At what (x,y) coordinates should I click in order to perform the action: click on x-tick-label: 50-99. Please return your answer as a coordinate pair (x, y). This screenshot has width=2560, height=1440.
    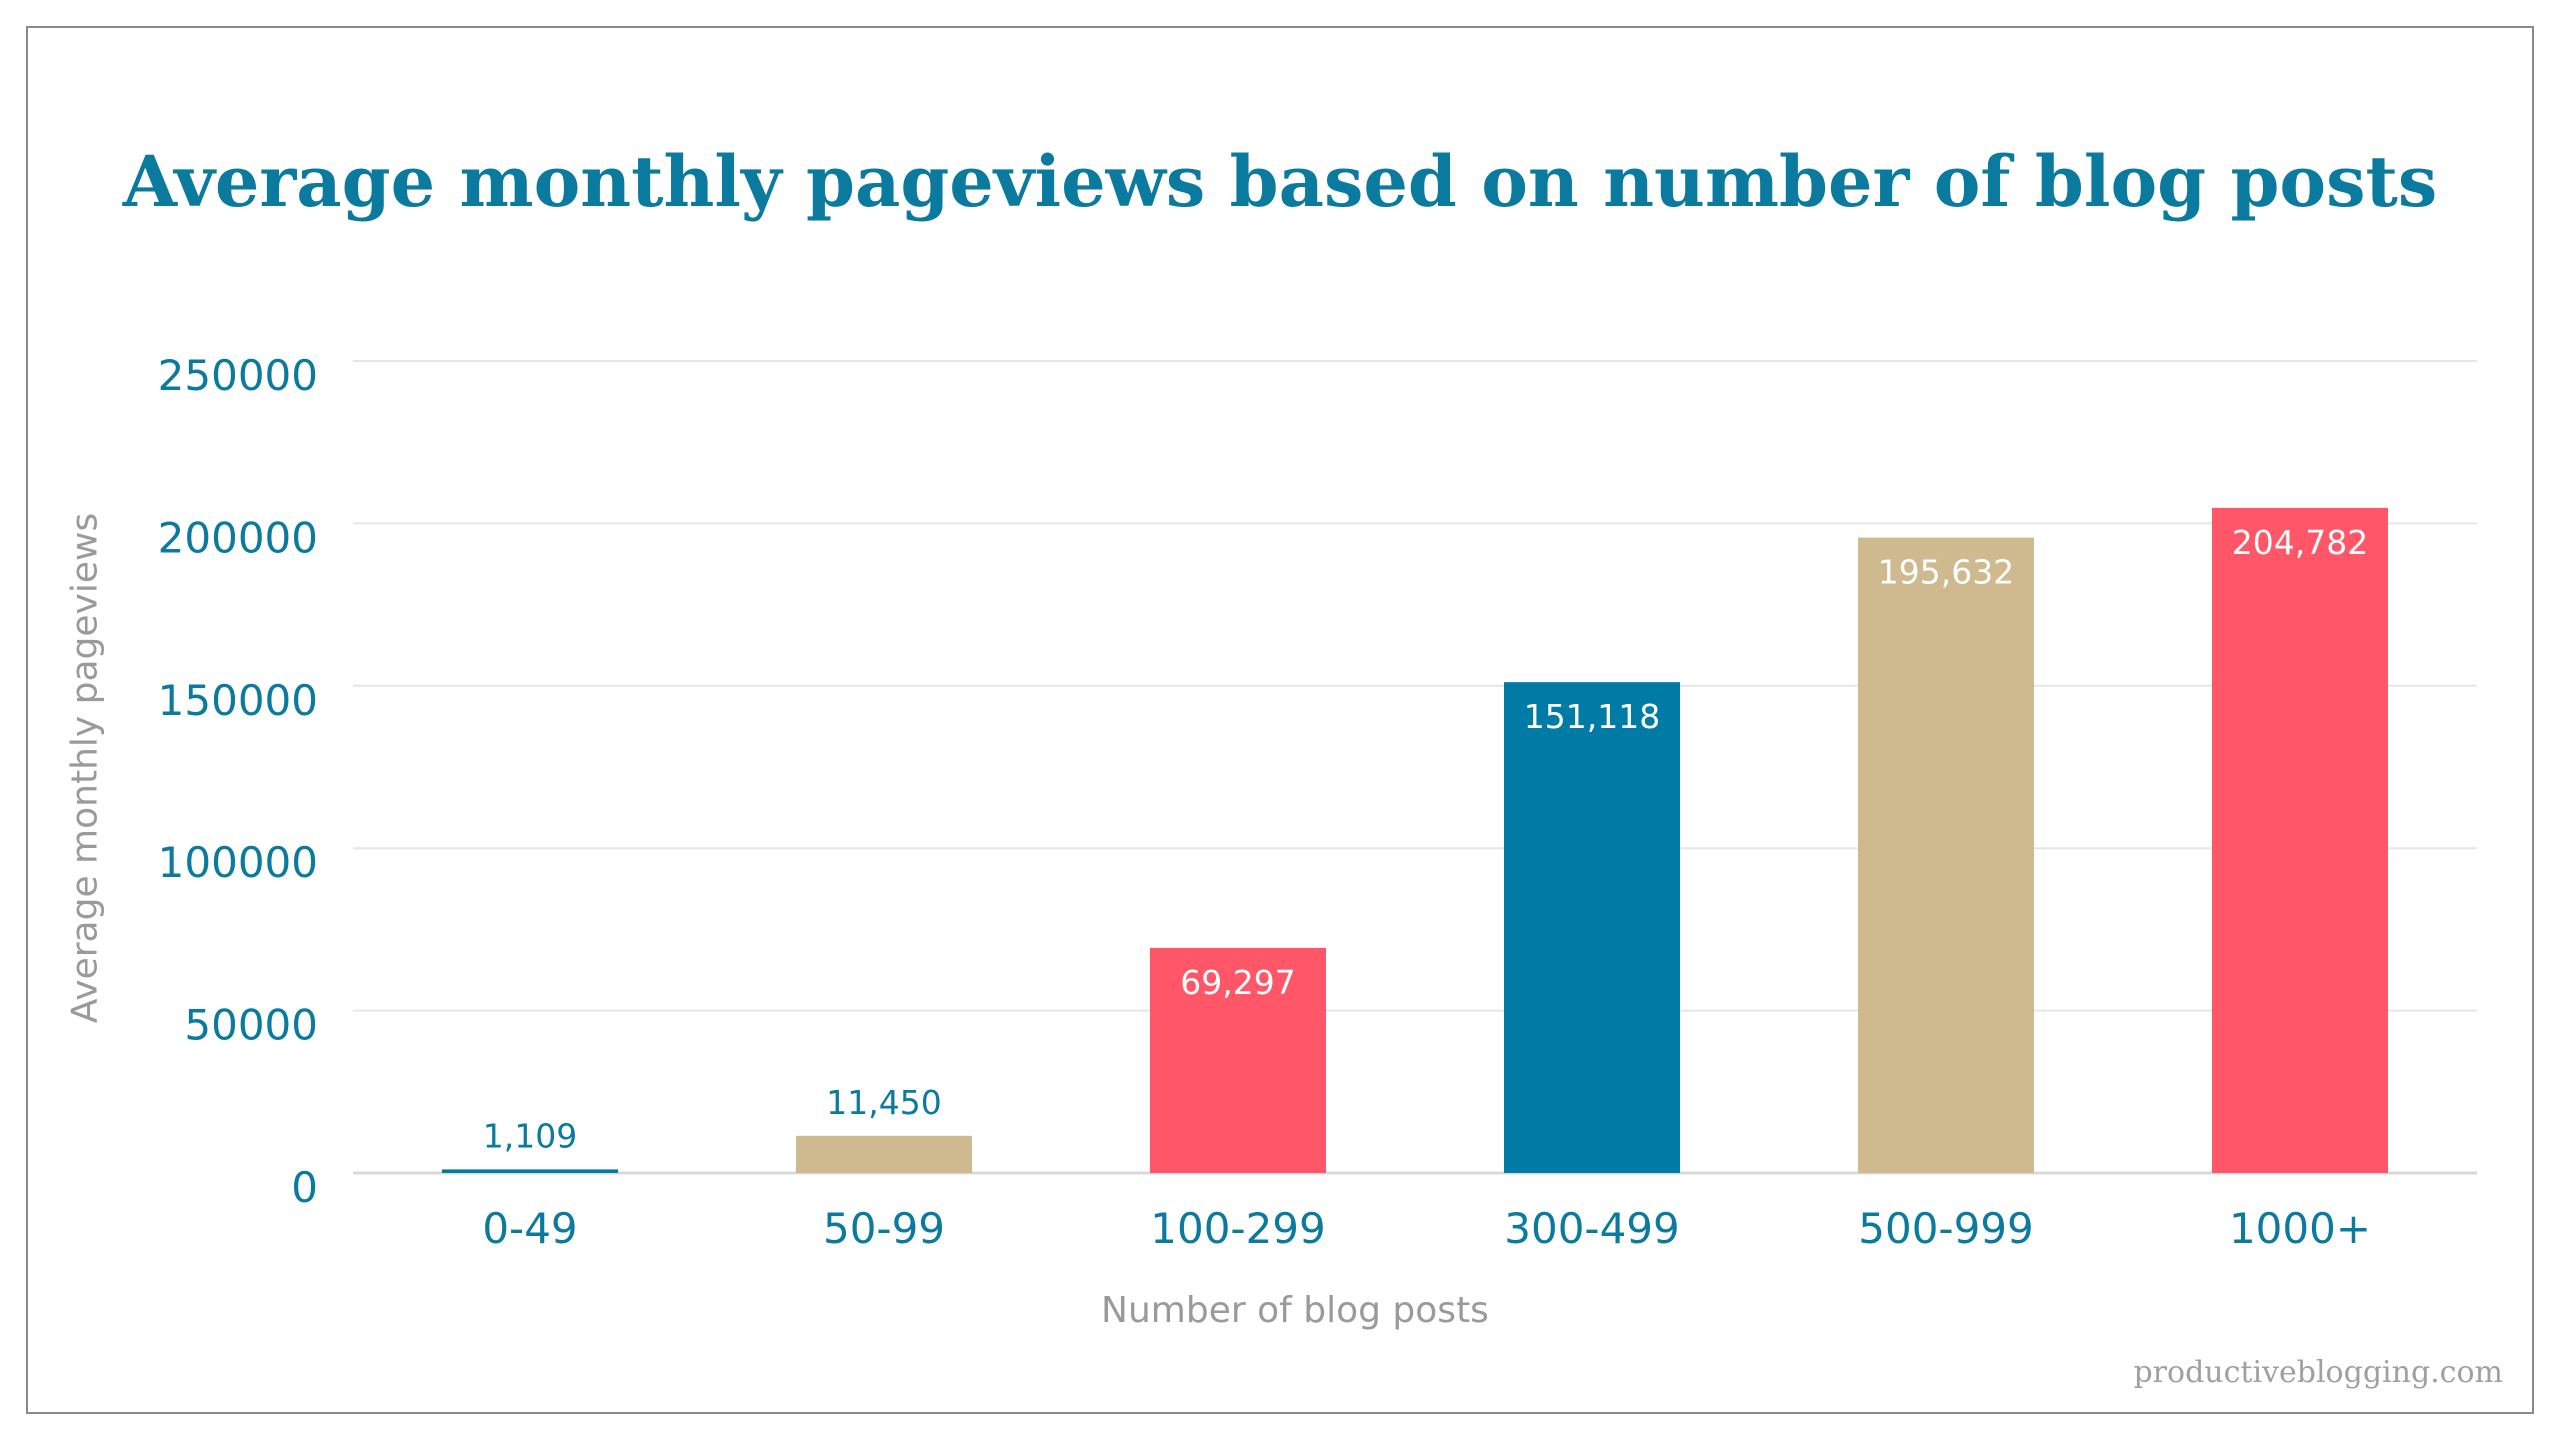
    Looking at the image, I should click on (884, 1228).